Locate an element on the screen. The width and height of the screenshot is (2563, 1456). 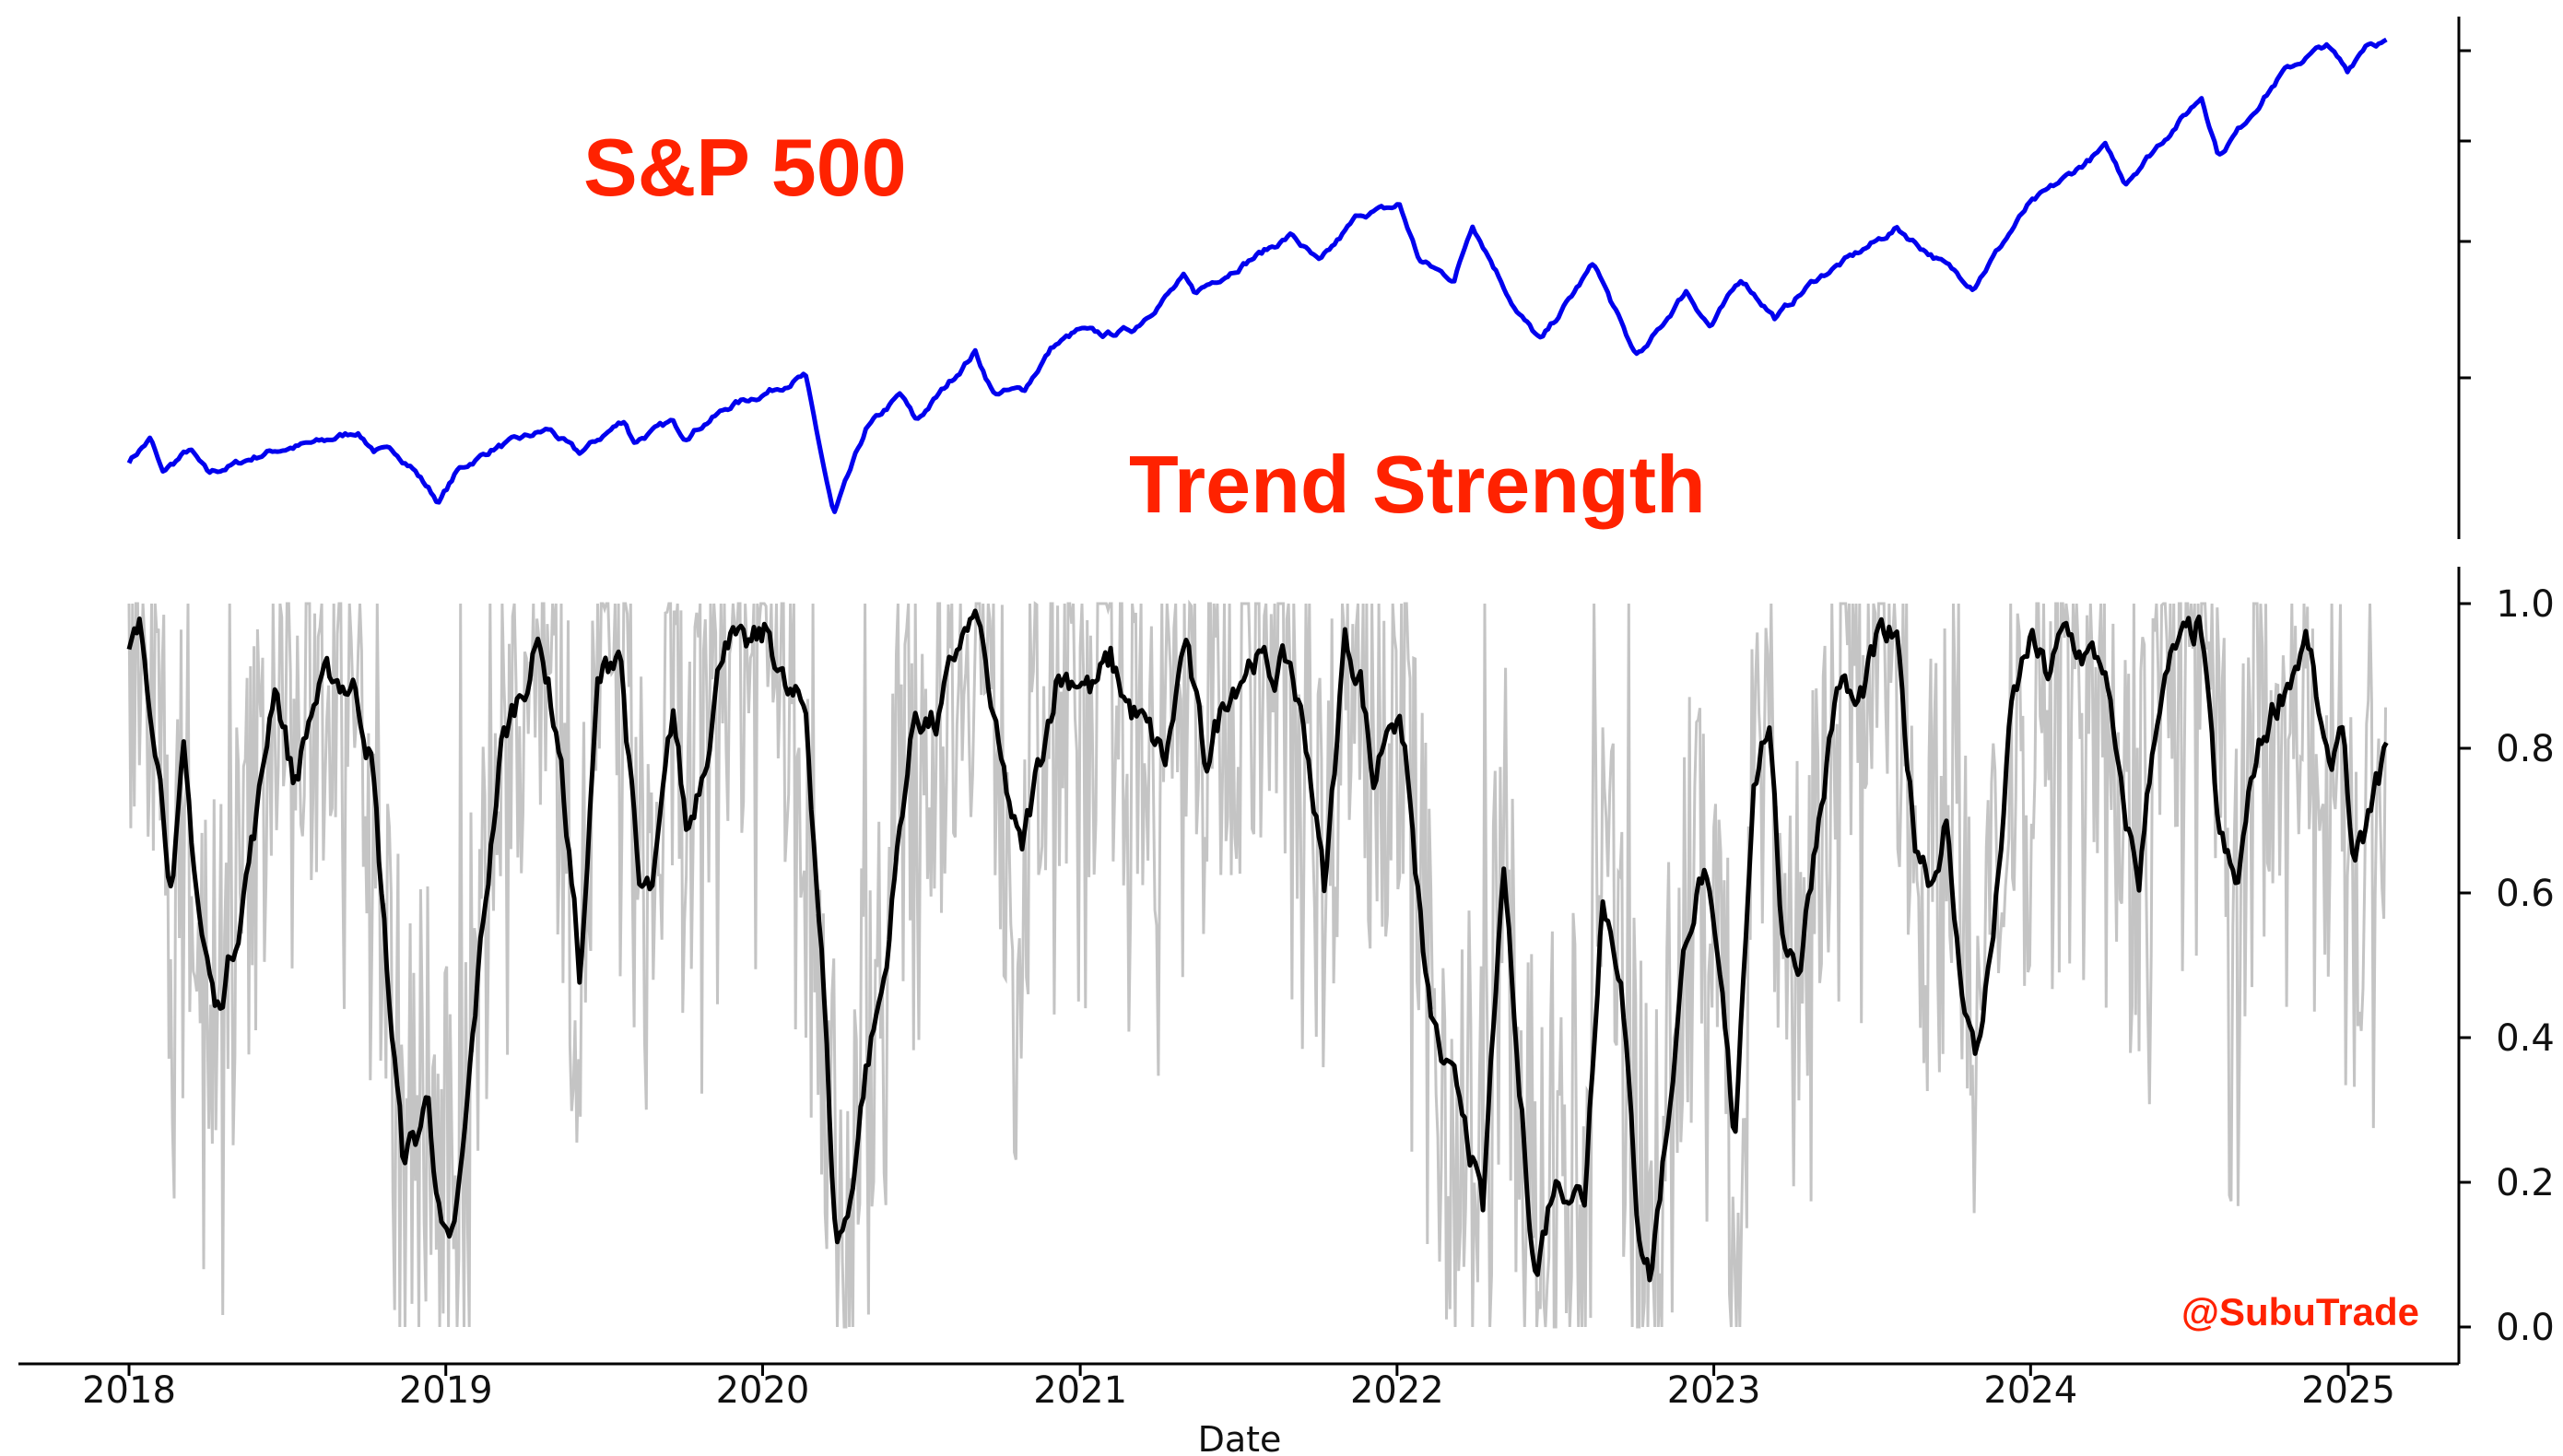
x-tick-label: 2024 is located at coordinates (2030, 1390).